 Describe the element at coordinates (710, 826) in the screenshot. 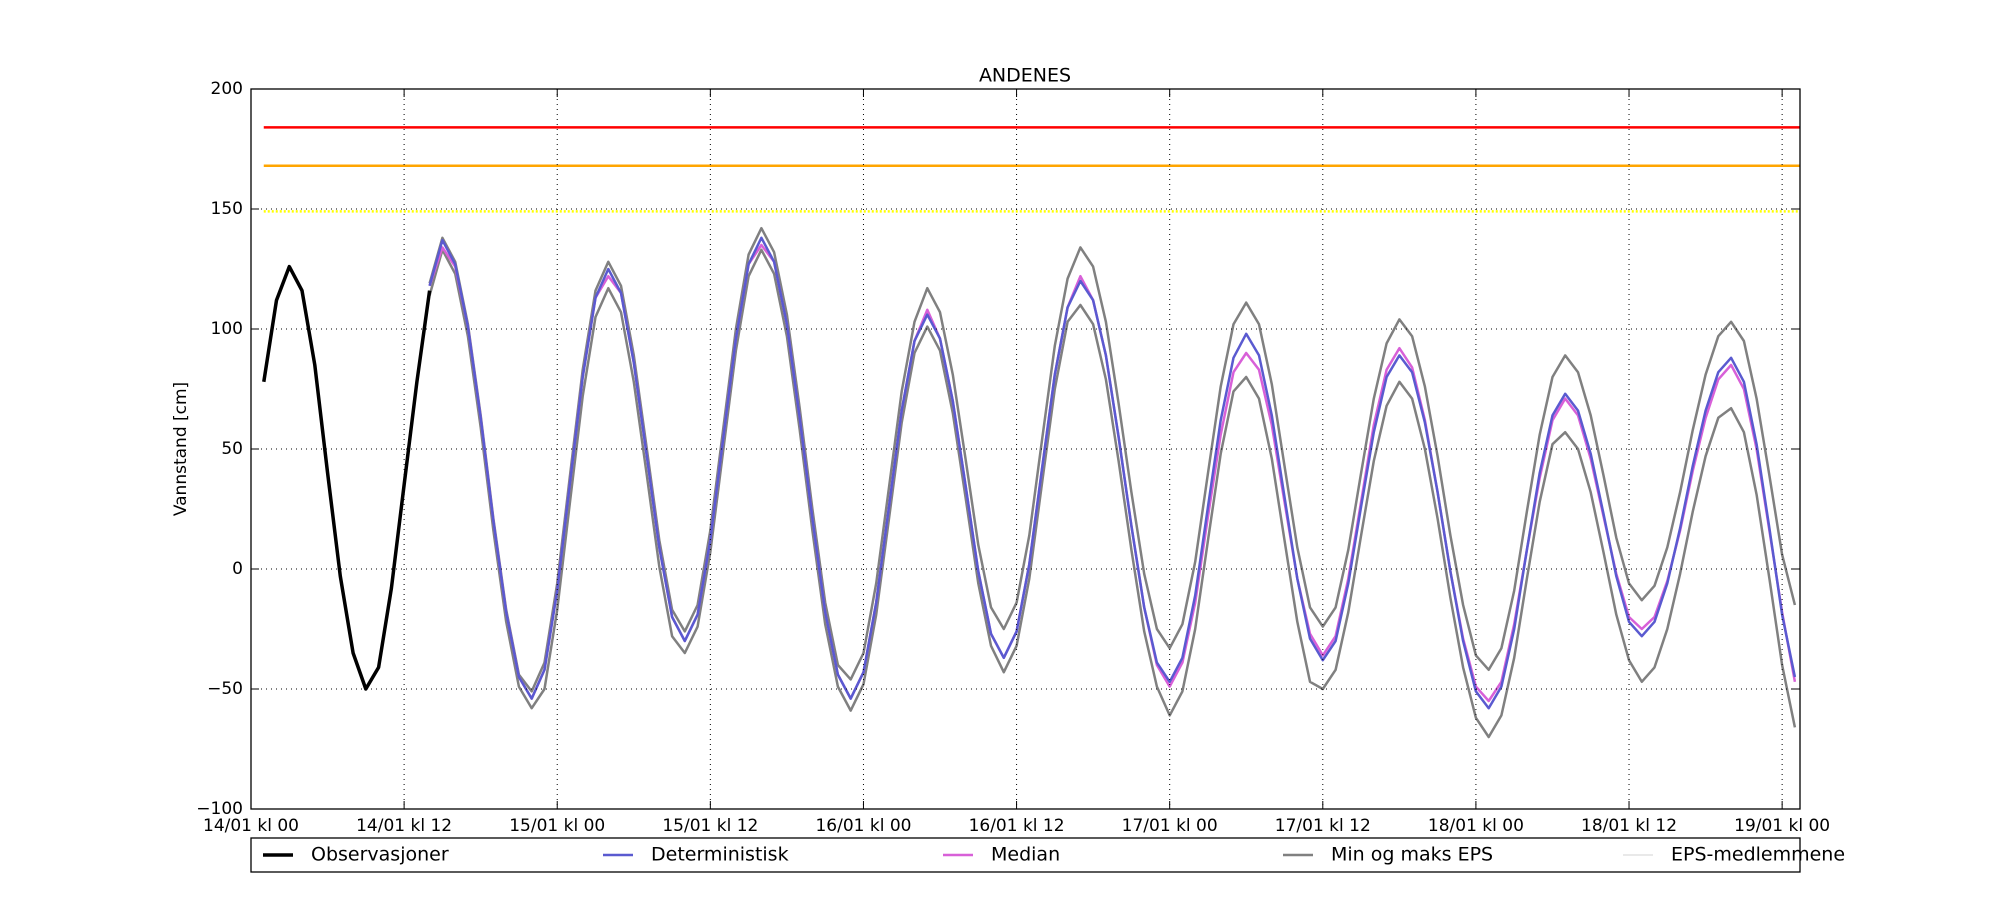

I see `x-tick-label: 15/01 kl 12` at that location.